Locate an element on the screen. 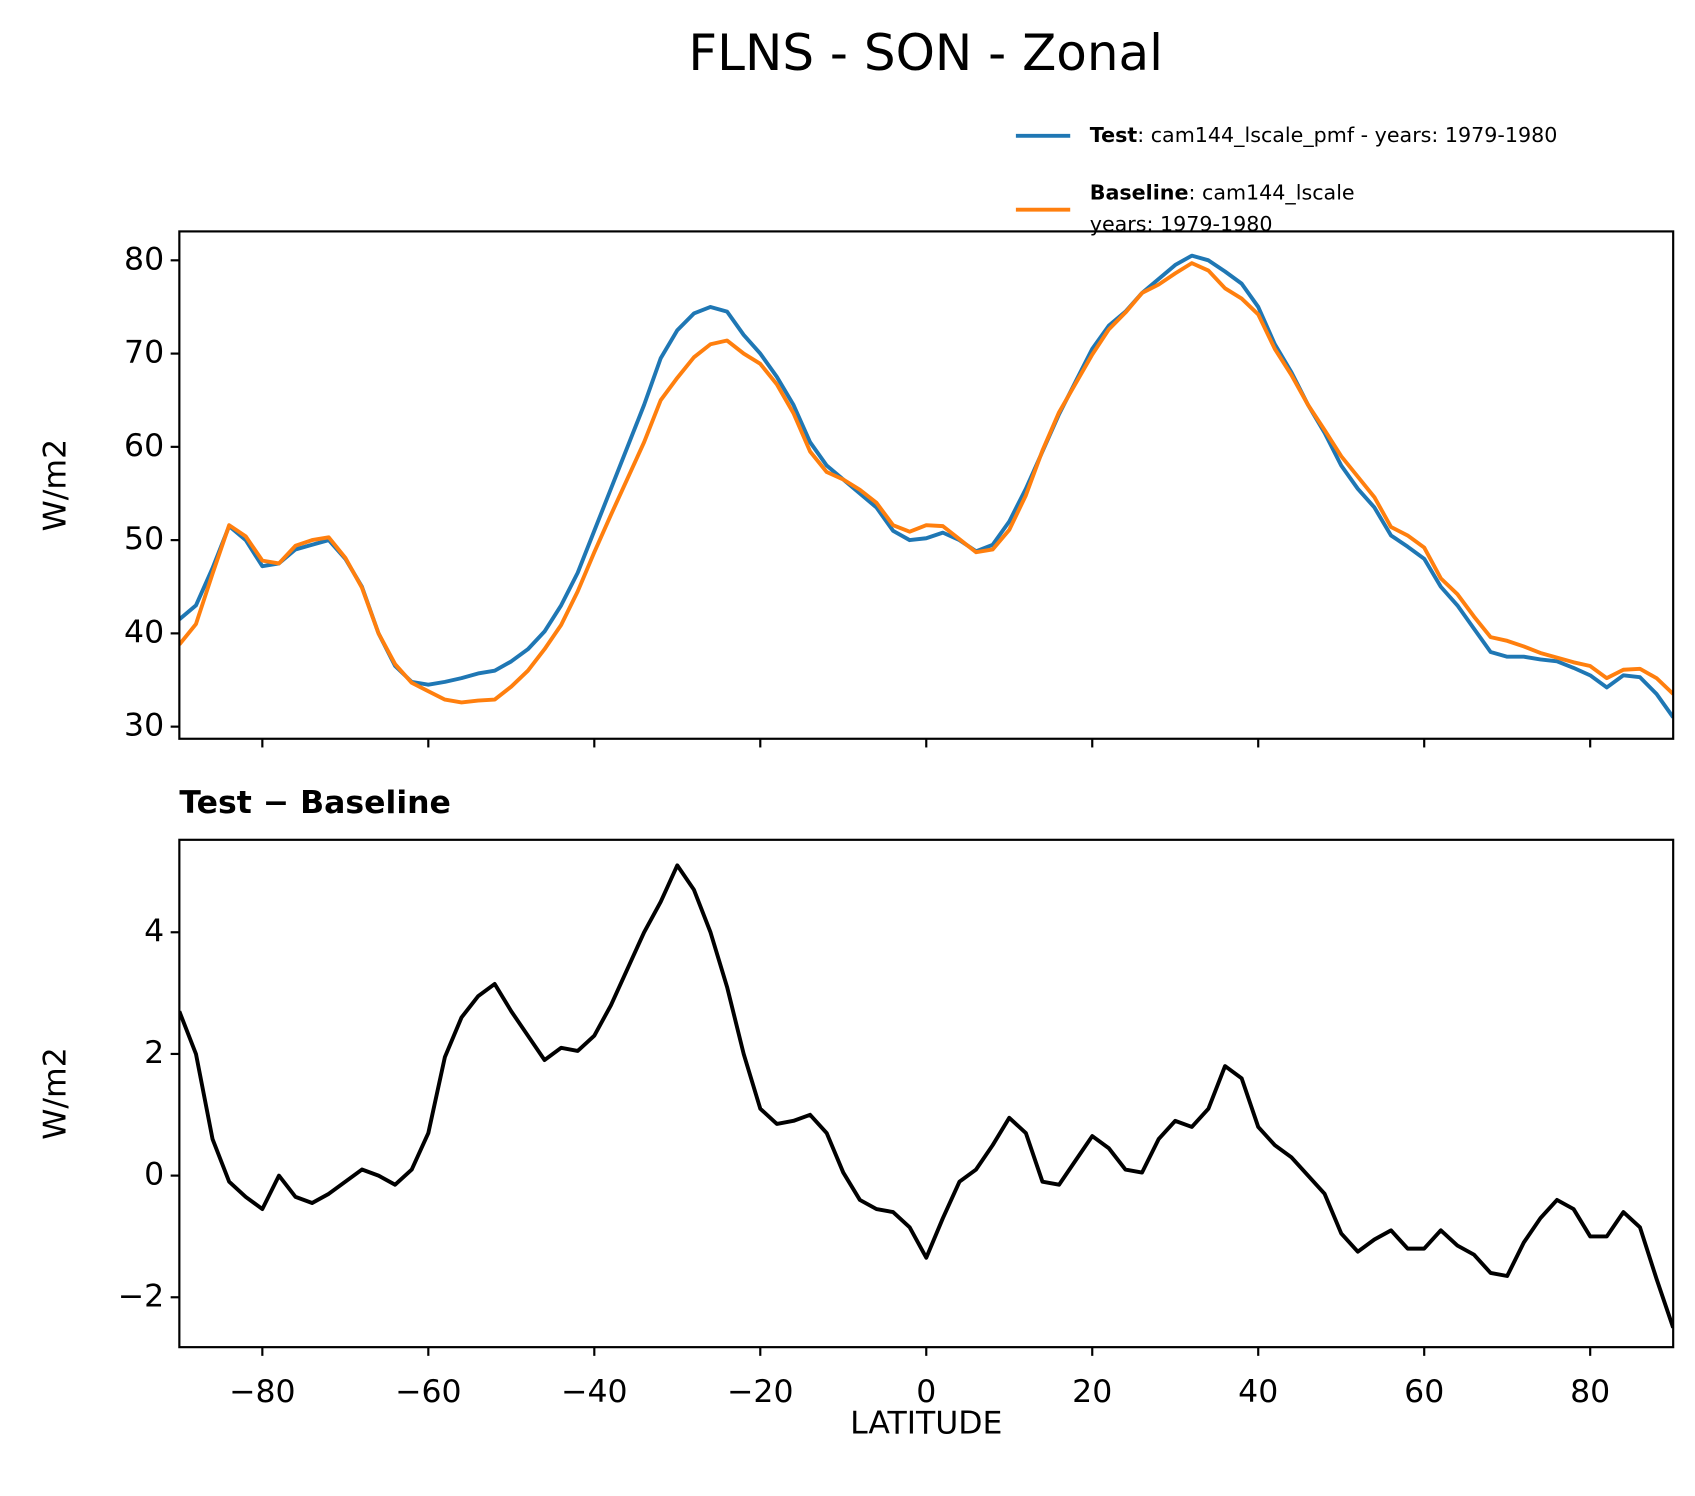 This screenshot has height=1496, width=1695. legend-text: : cam144_lscale_pmf - years: 1979-1980 is located at coordinates (1347, 135).